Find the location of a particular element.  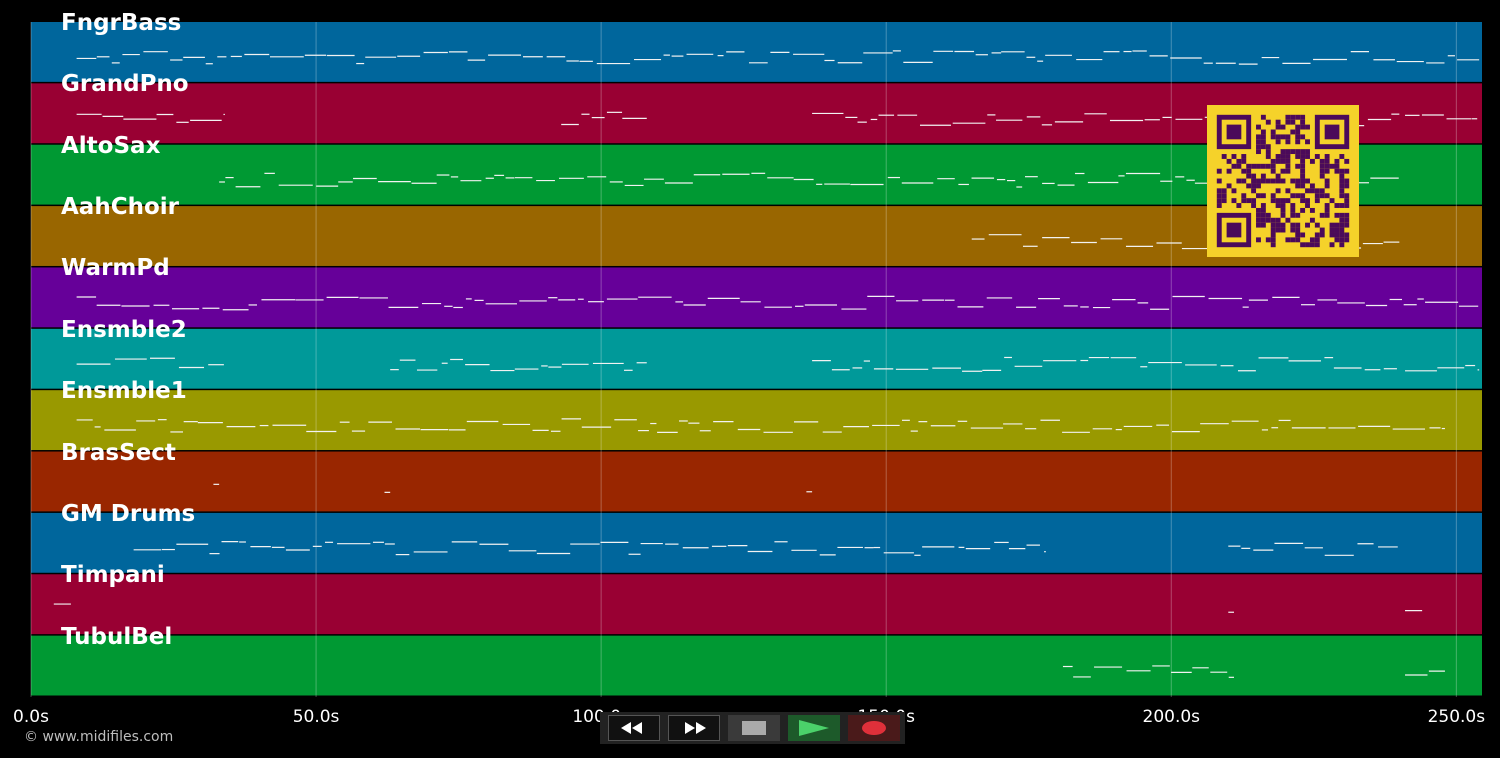

track-label: Timpani is located at coordinates (113, 575).